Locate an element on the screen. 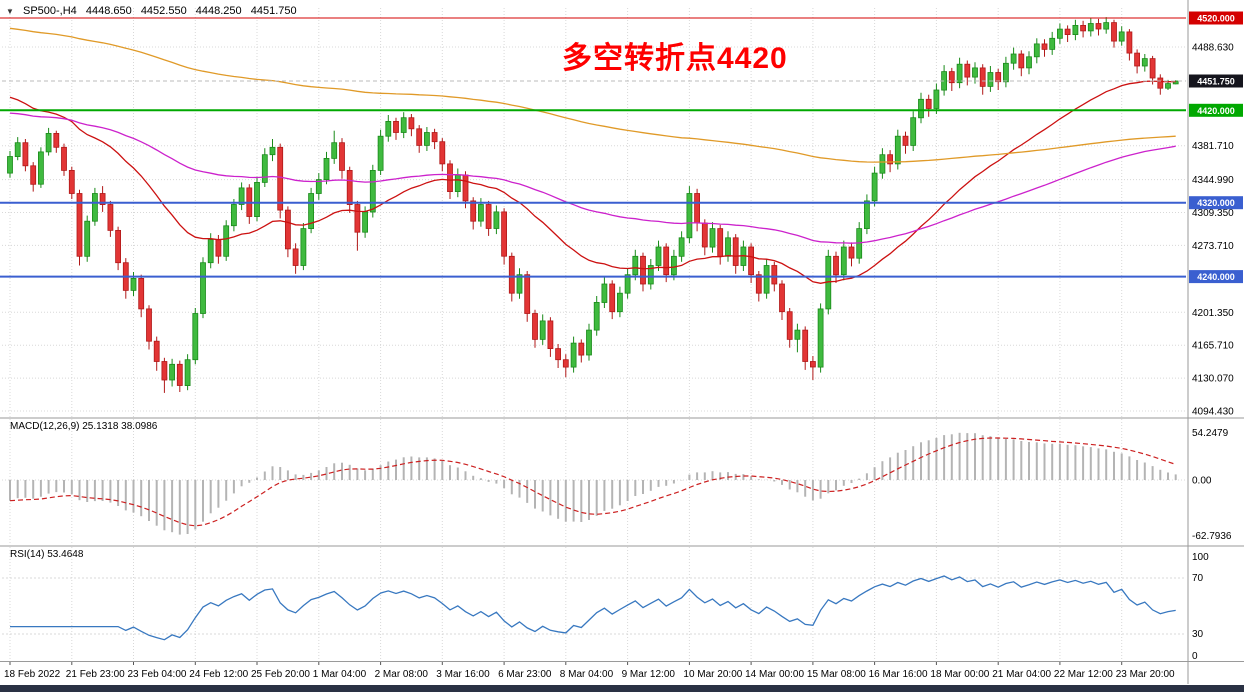 The image size is (1244, 692). time-axis-label: 25 Feb 20:00 is located at coordinates (280, 674).